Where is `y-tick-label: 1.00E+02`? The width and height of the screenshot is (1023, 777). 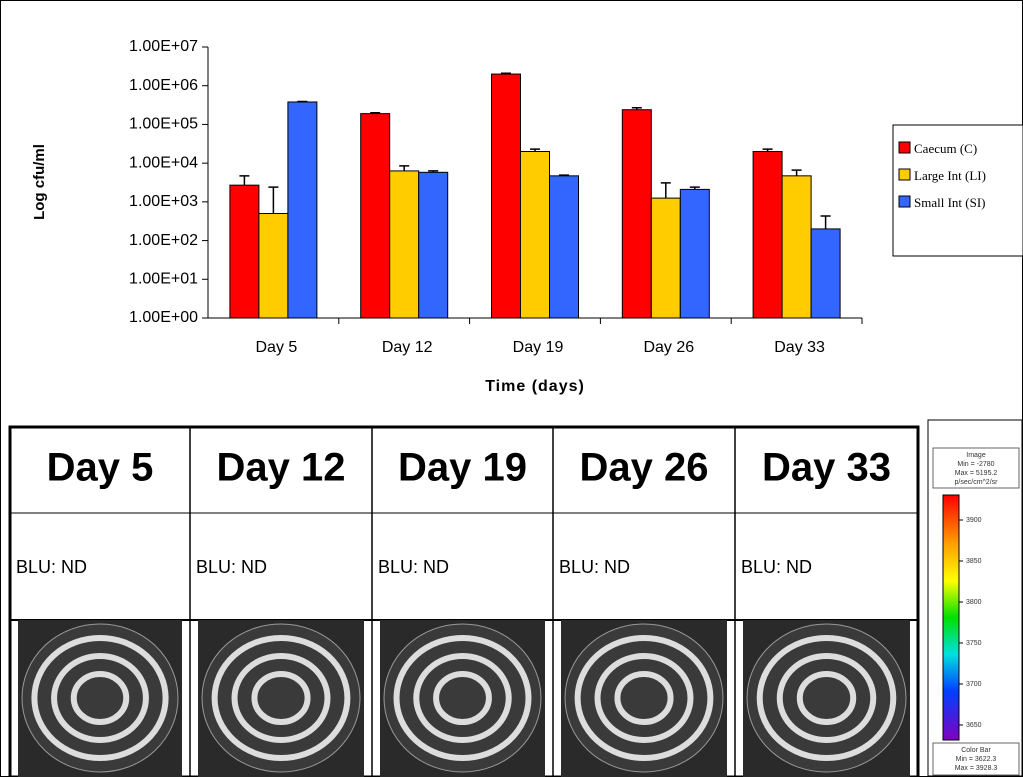
y-tick-label: 1.00E+02 is located at coordinates (163, 240).